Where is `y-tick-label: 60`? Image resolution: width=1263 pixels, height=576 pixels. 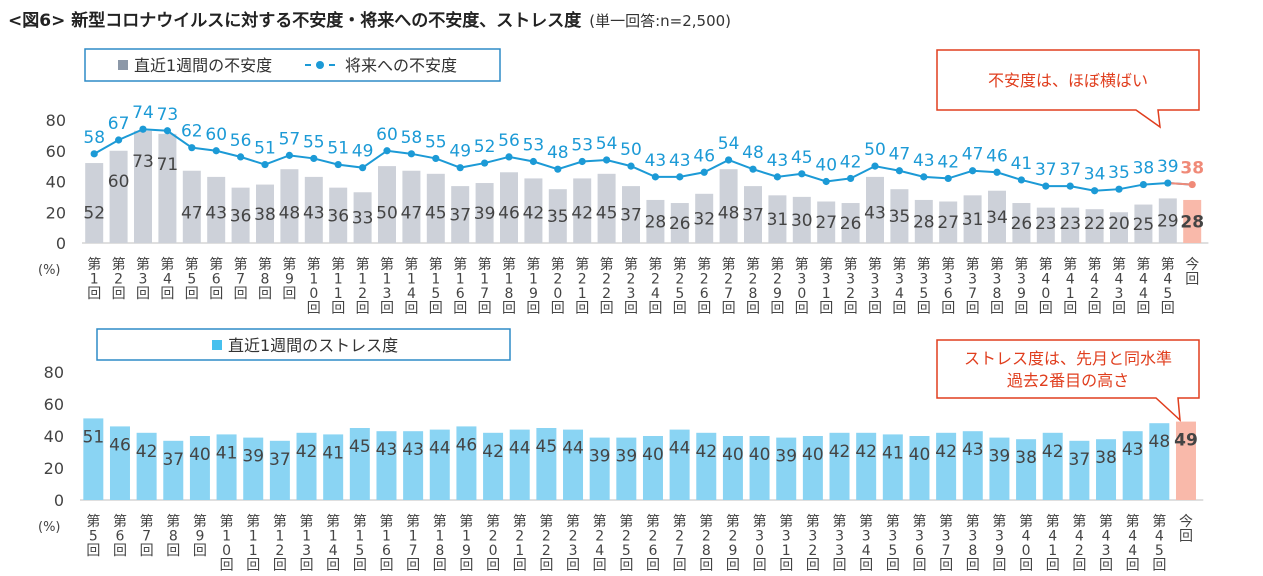
y-tick-label: 60 is located at coordinates (56, 151).